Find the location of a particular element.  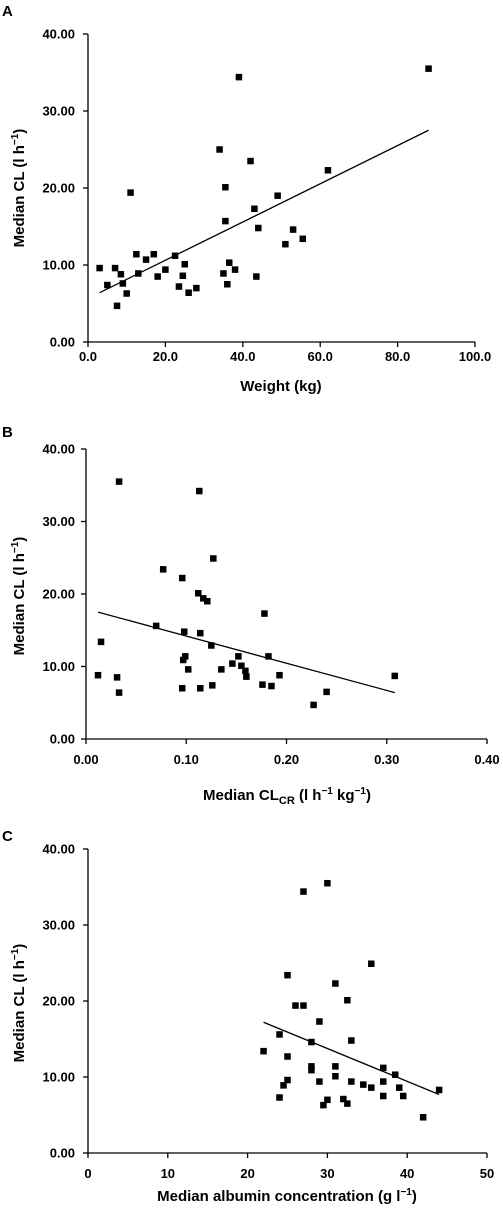

panel-b-y-tick-label: 40.00 is located at coordinates (58, 449).